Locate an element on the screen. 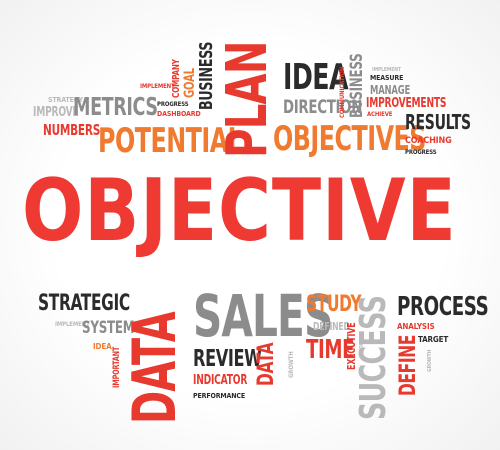  word-business-top: BUSINESS is located at coordinates (206, 75).